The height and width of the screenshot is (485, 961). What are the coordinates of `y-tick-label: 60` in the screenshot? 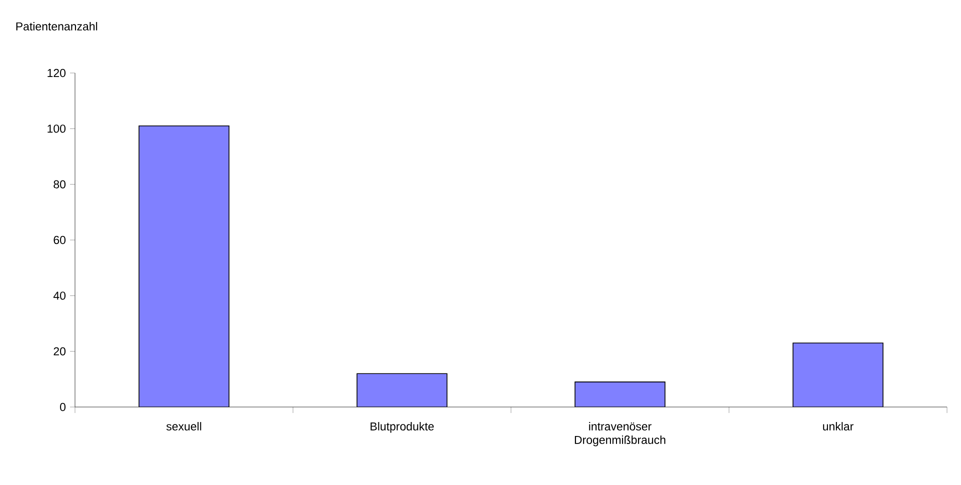 It's located at (60, 240).